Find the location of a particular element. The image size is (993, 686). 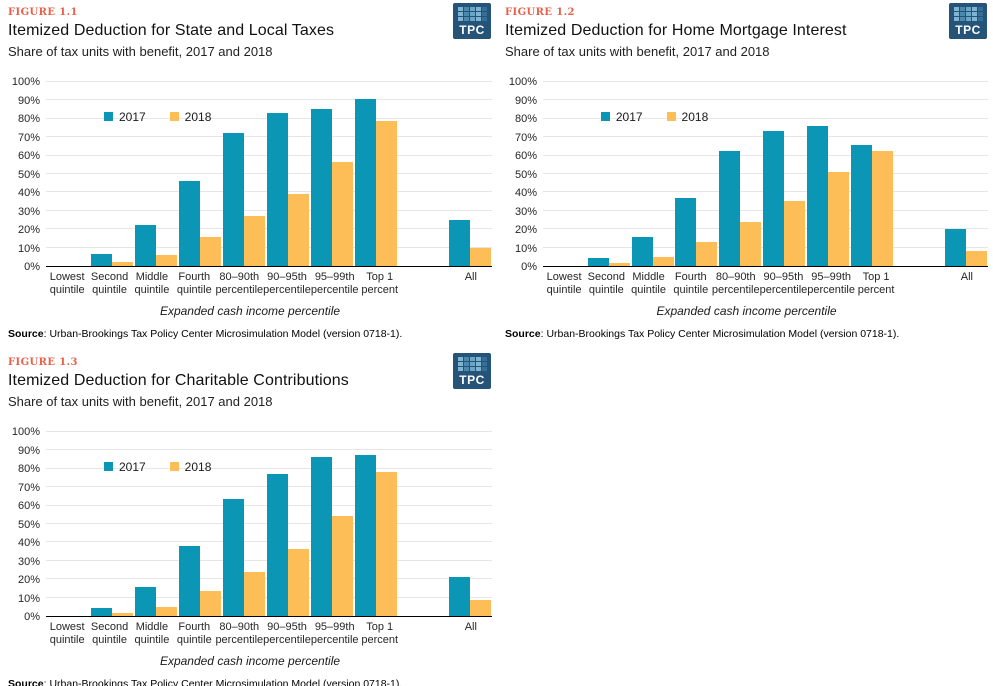

bar-group-fourth-quintile is located at coordinates (200, 524).